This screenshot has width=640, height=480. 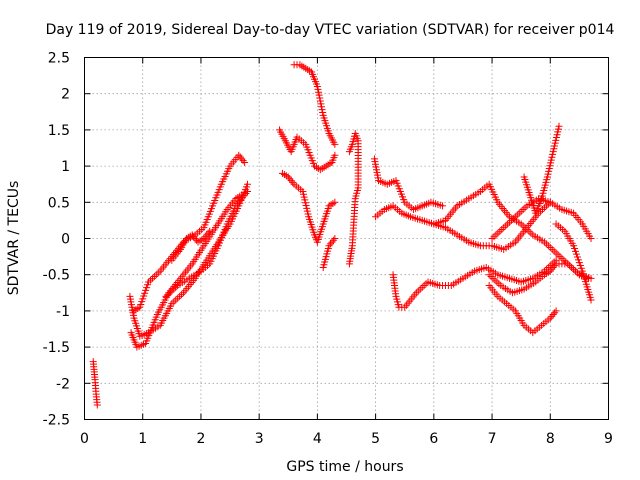 I want to click on y-tick-label: -2, so click(x=63, y=384).